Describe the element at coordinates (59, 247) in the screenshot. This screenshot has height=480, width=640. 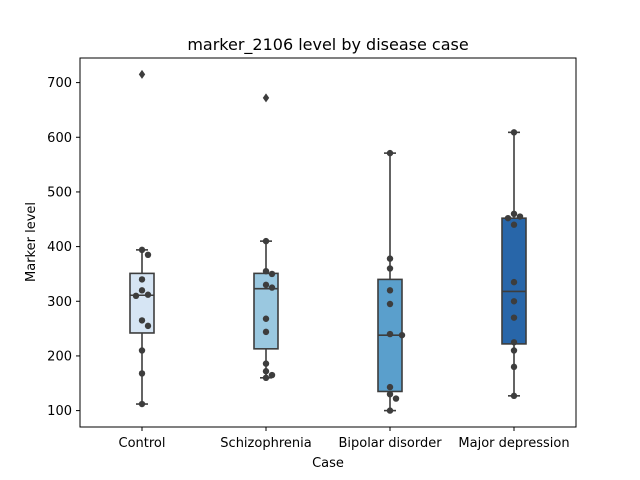
I see `y-tick-label: 400` at that location.